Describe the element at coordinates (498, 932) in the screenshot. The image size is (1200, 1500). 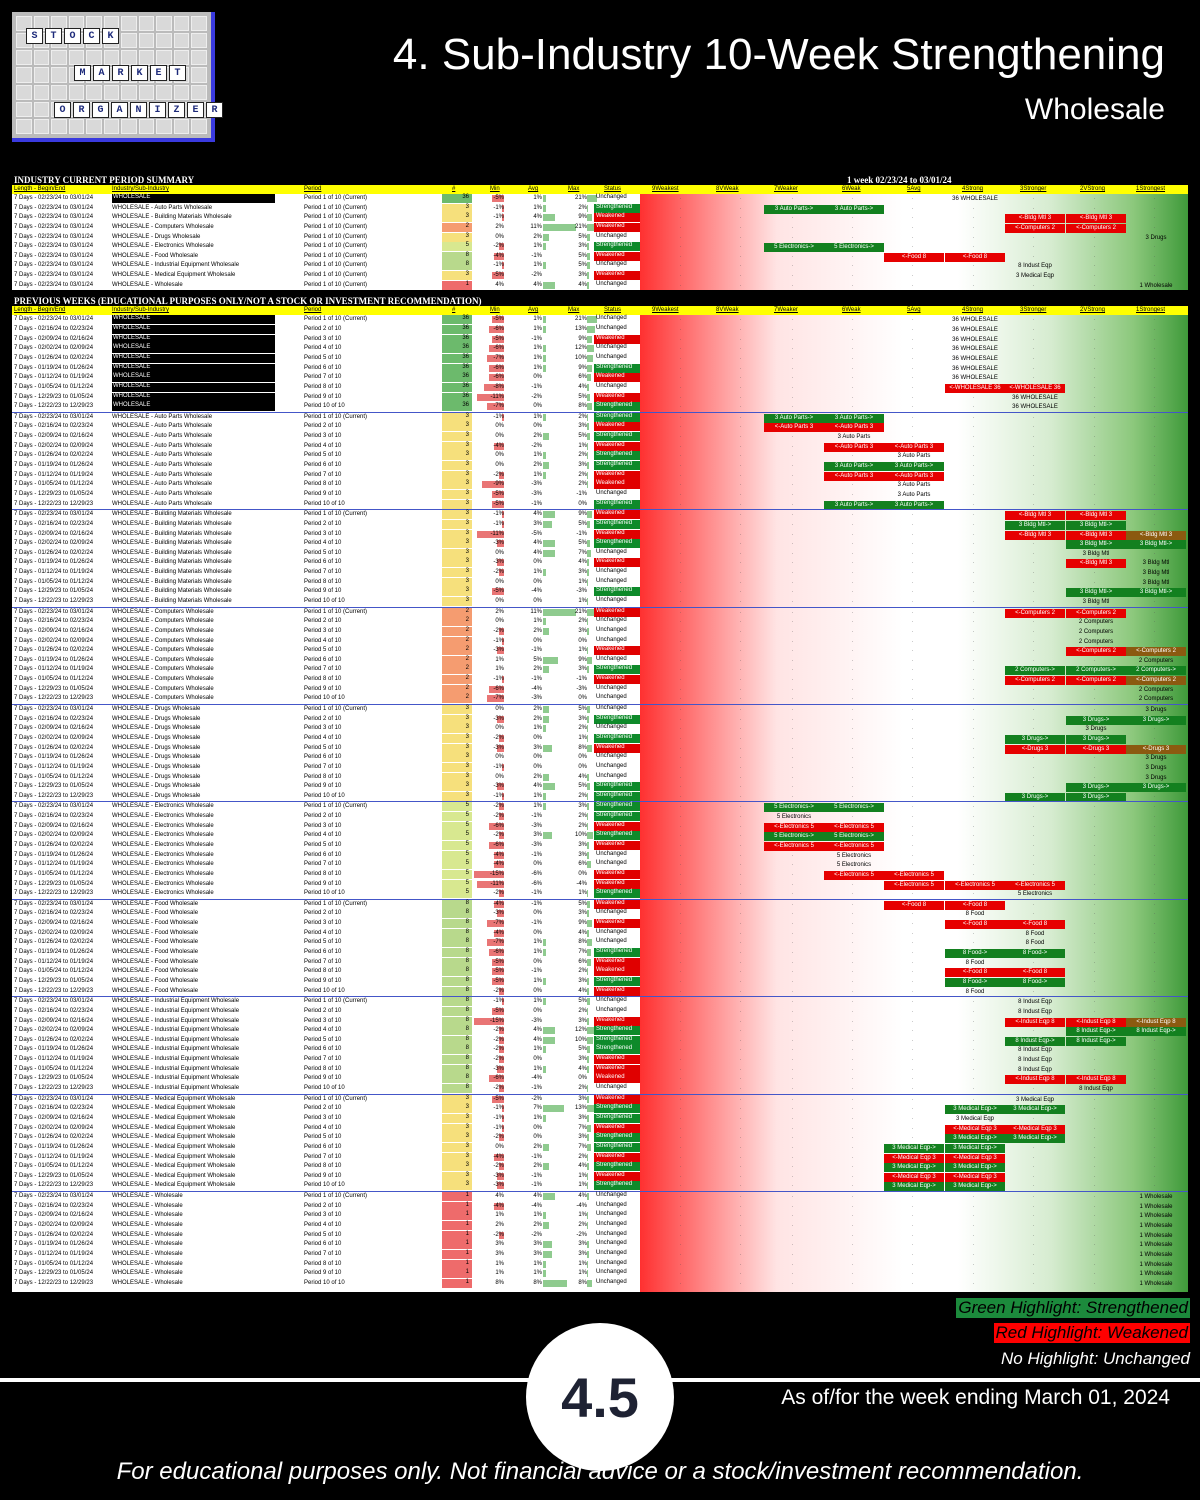
I see `min-cell: -4%` at that location.